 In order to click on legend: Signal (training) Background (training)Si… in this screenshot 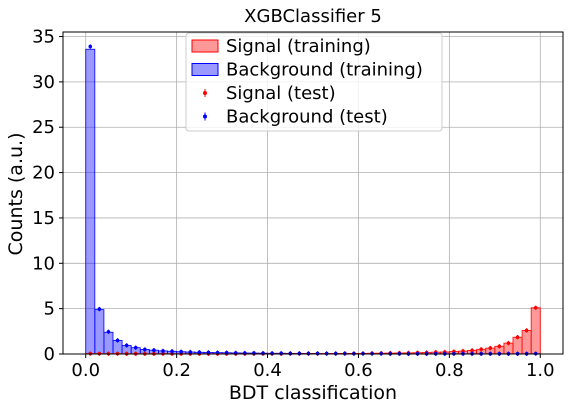, I will do `click(314, 82)`.